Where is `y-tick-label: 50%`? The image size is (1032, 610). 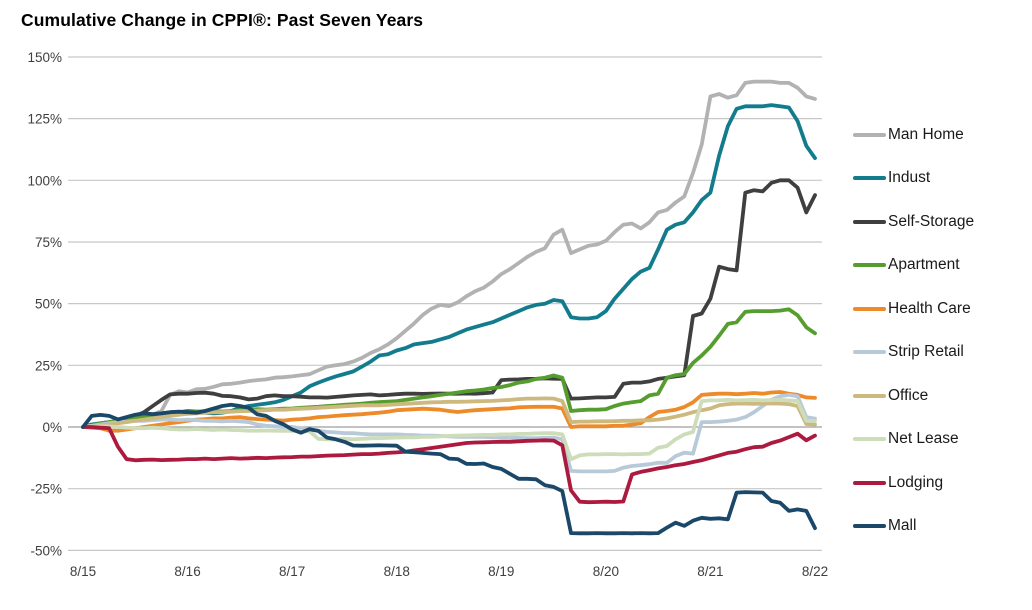 y-tick-label: 50% is located at coordinates (48, 304).